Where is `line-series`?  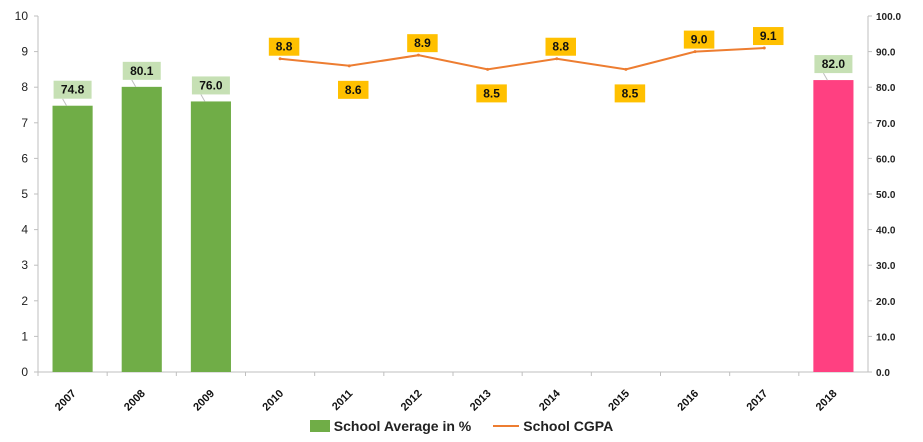 line-series is located at coordinates (522, 58).